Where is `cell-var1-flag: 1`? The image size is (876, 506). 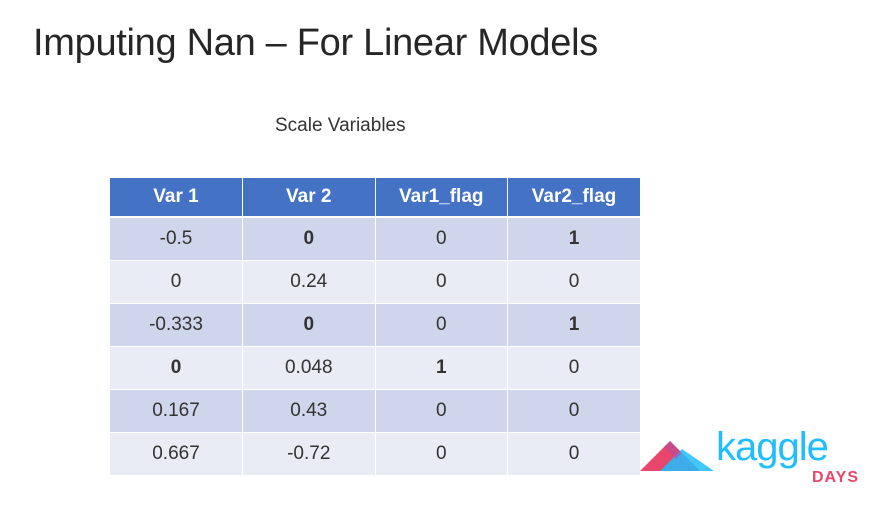
cell-var1-flag: 1 is located at coordinates (441, 368).